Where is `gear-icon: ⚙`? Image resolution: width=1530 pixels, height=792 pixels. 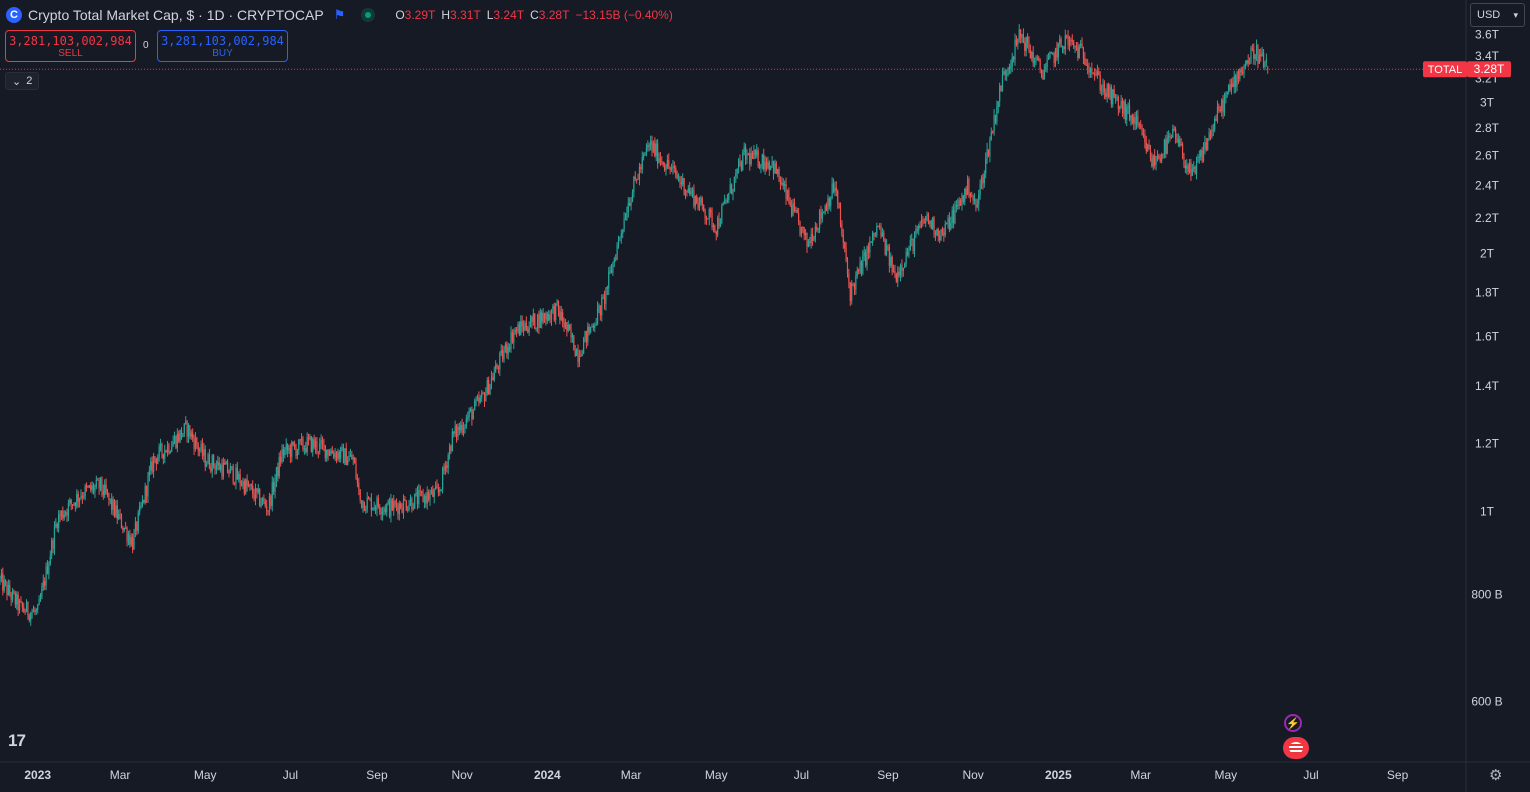
gear-icon: ⚙ is located at coordinates (1496, 775).